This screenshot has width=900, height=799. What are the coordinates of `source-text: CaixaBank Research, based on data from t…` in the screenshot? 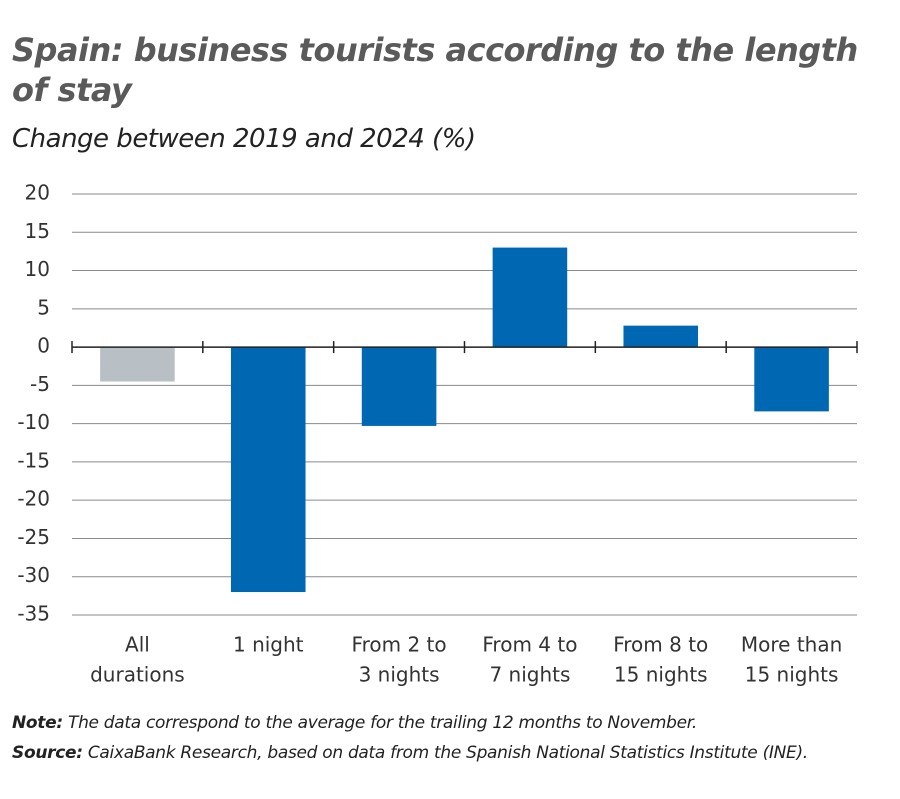 It's located at (447, 753).